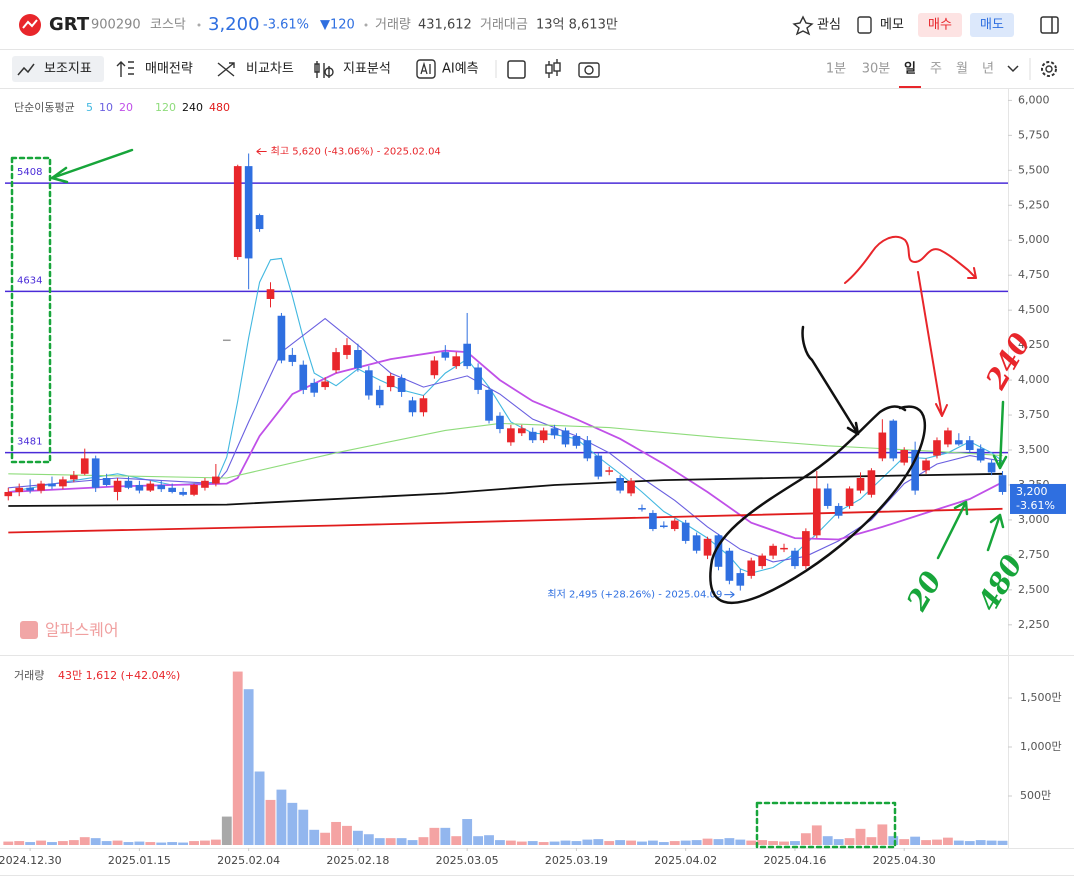 The image size is (1074, 882). I want to click on analysis-icon, so click(322, 69).